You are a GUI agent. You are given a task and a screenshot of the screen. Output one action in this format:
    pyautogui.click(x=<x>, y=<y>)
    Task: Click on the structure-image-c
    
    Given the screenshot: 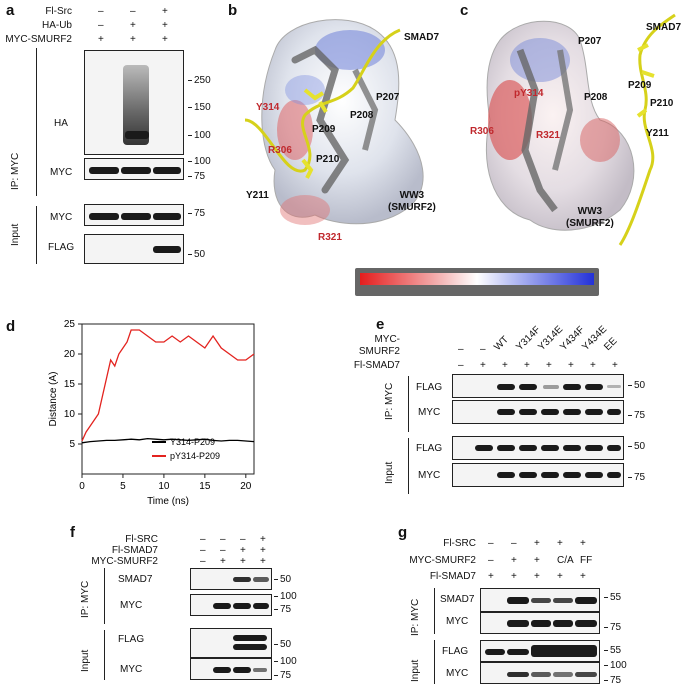 What is the action you would take?
    pyautogui.click(x=580, y=129)
    